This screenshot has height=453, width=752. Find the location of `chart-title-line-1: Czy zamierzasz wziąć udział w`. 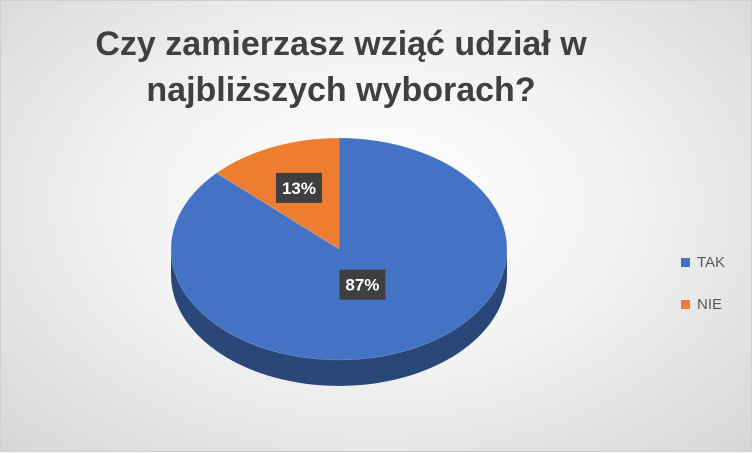

chart-title-line-1: Czy zamierzasz wziąć udział w is located at coordinates (341, 44).